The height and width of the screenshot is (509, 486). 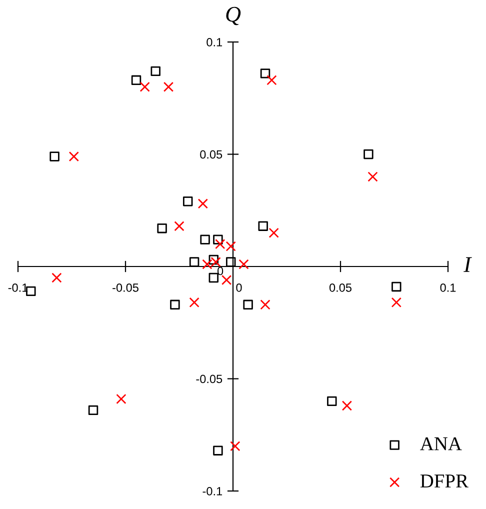 What do you see at coordinates (340, 287) in the screenshot?
I see `x-tick-label: 0.05` at bounding box center [340, 287].